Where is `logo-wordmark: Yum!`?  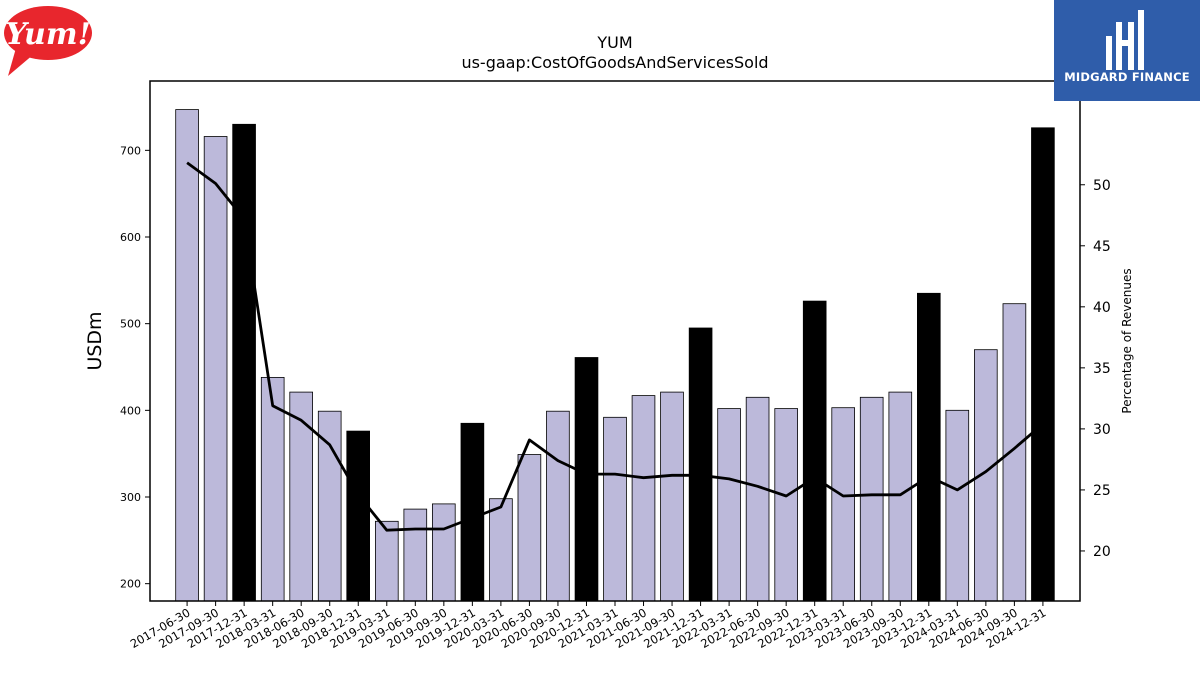 logo-wordmark: Yum! is located at coordinates (48, 34).